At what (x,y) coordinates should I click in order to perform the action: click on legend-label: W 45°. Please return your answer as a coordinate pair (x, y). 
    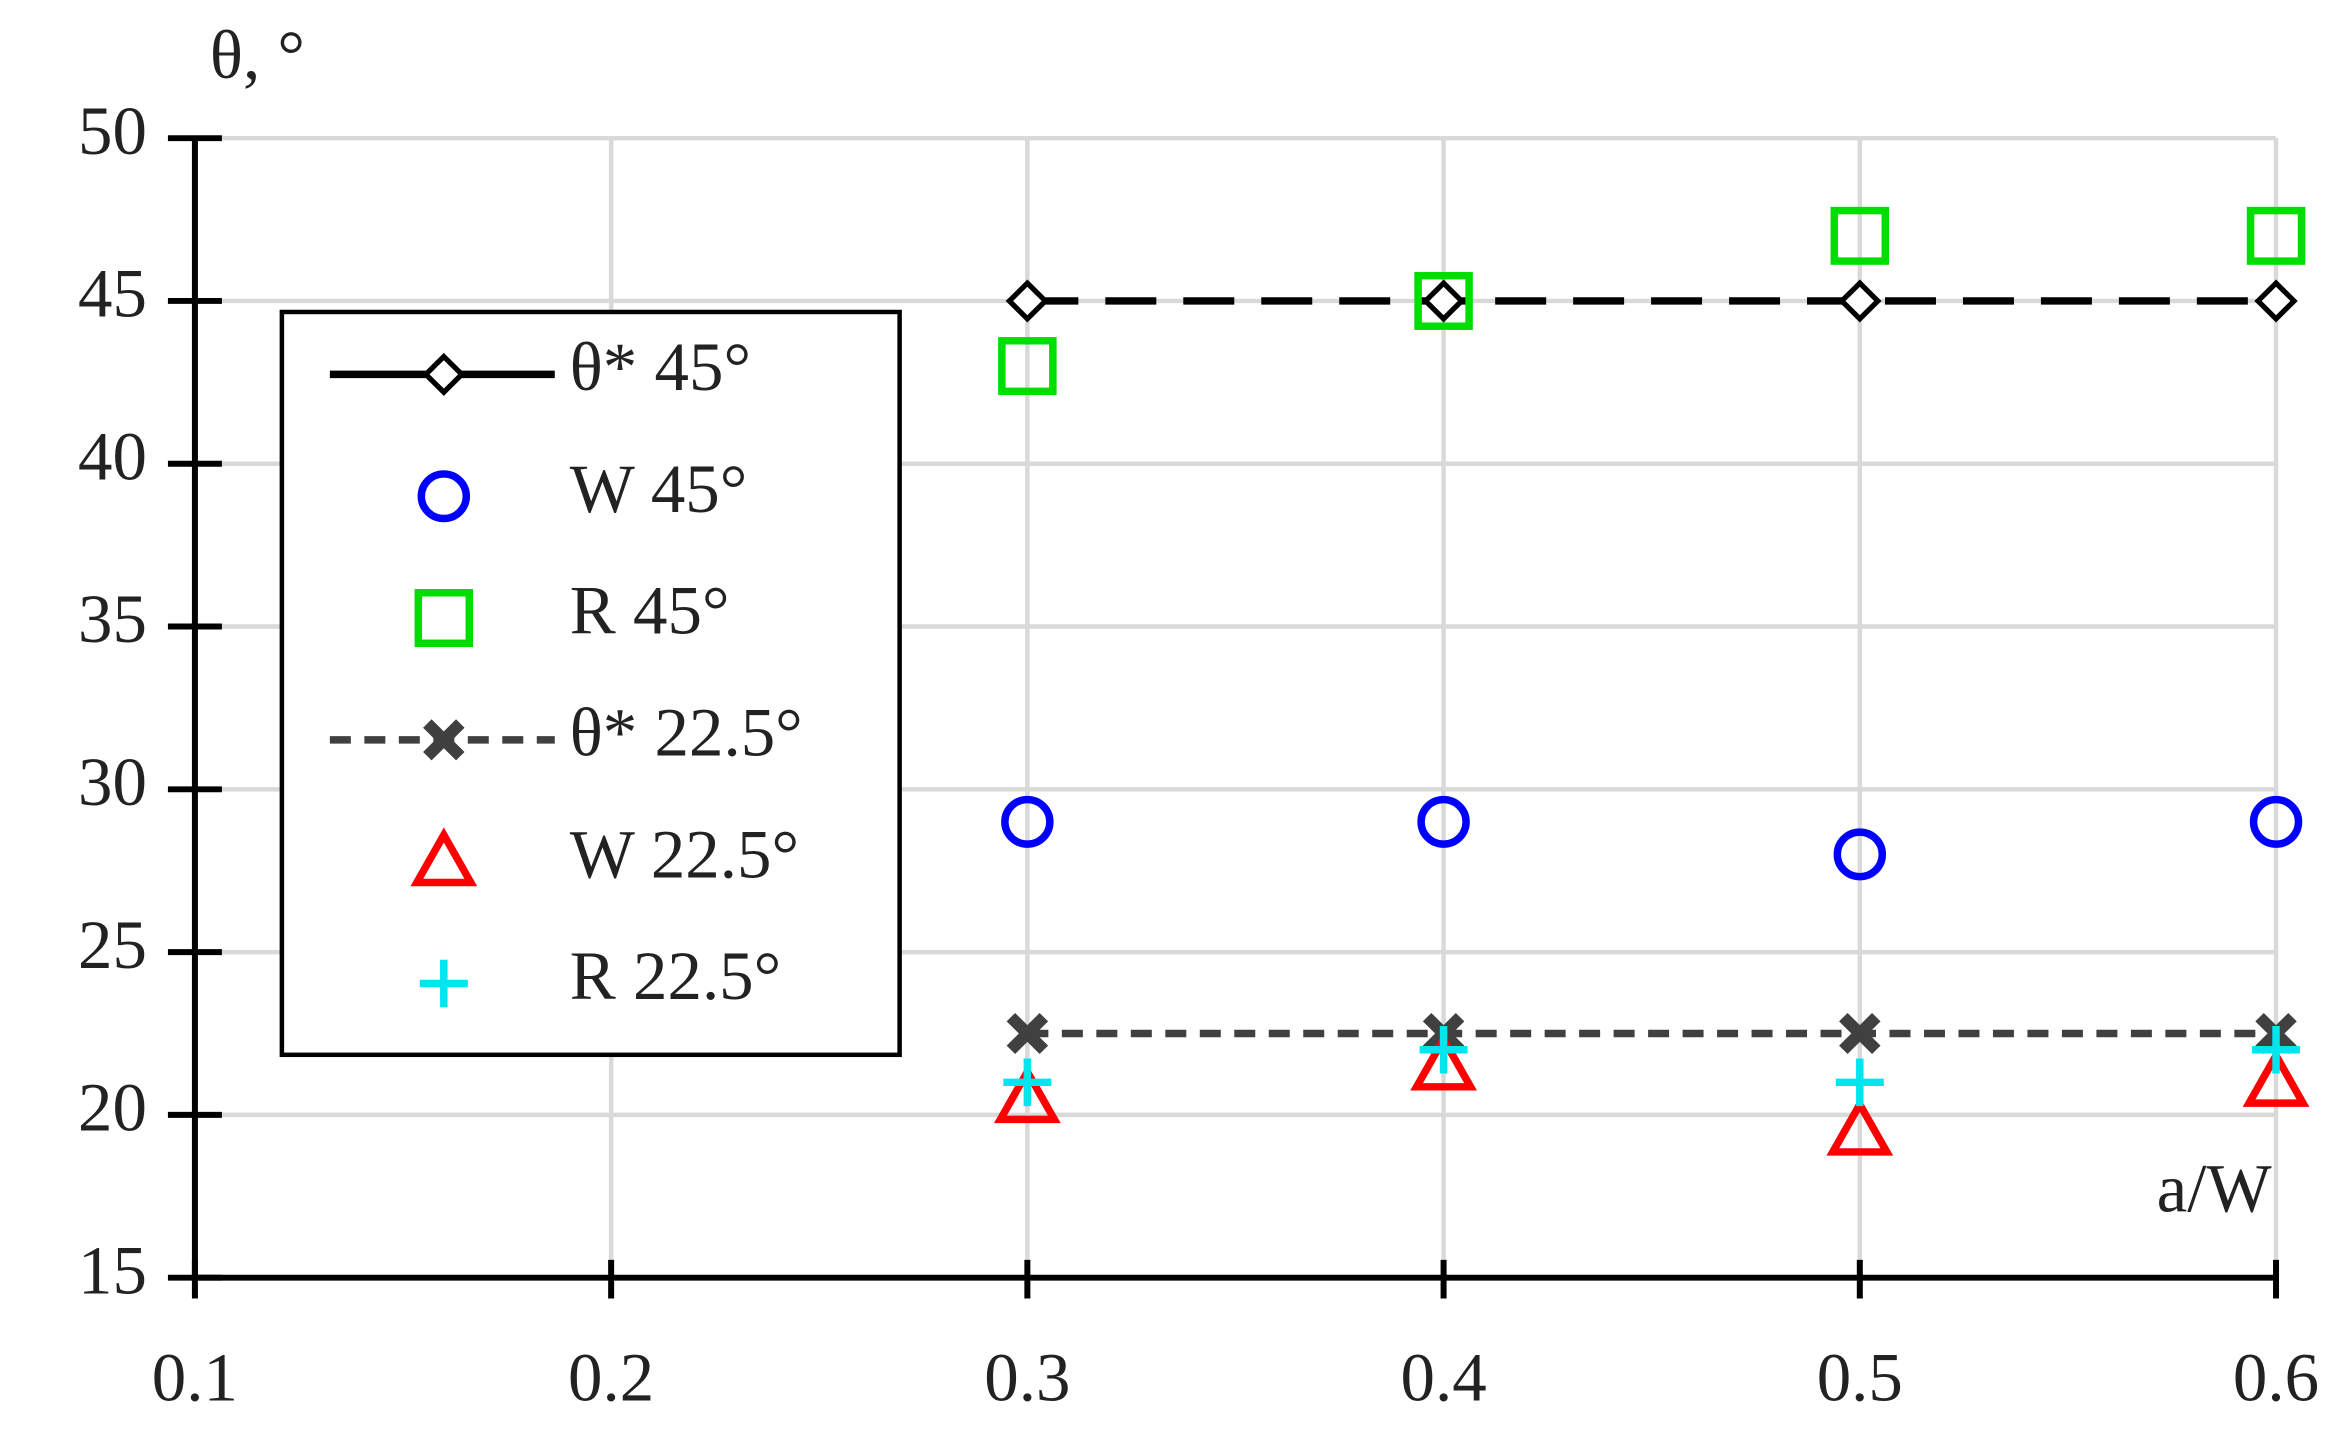
    Looking at the image, I should click on (659, 489).